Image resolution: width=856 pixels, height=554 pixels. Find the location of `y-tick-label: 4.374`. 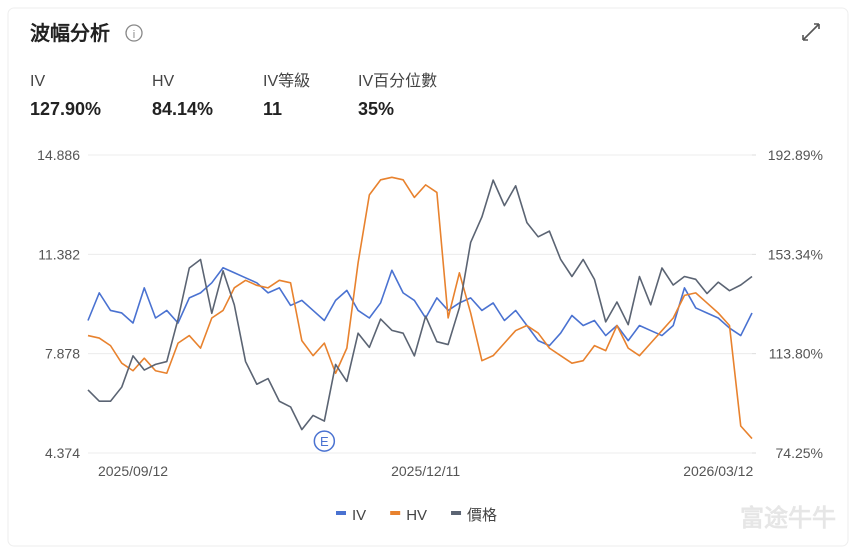

y-tick-label: 4.374 is located at coordinates (62, 453).